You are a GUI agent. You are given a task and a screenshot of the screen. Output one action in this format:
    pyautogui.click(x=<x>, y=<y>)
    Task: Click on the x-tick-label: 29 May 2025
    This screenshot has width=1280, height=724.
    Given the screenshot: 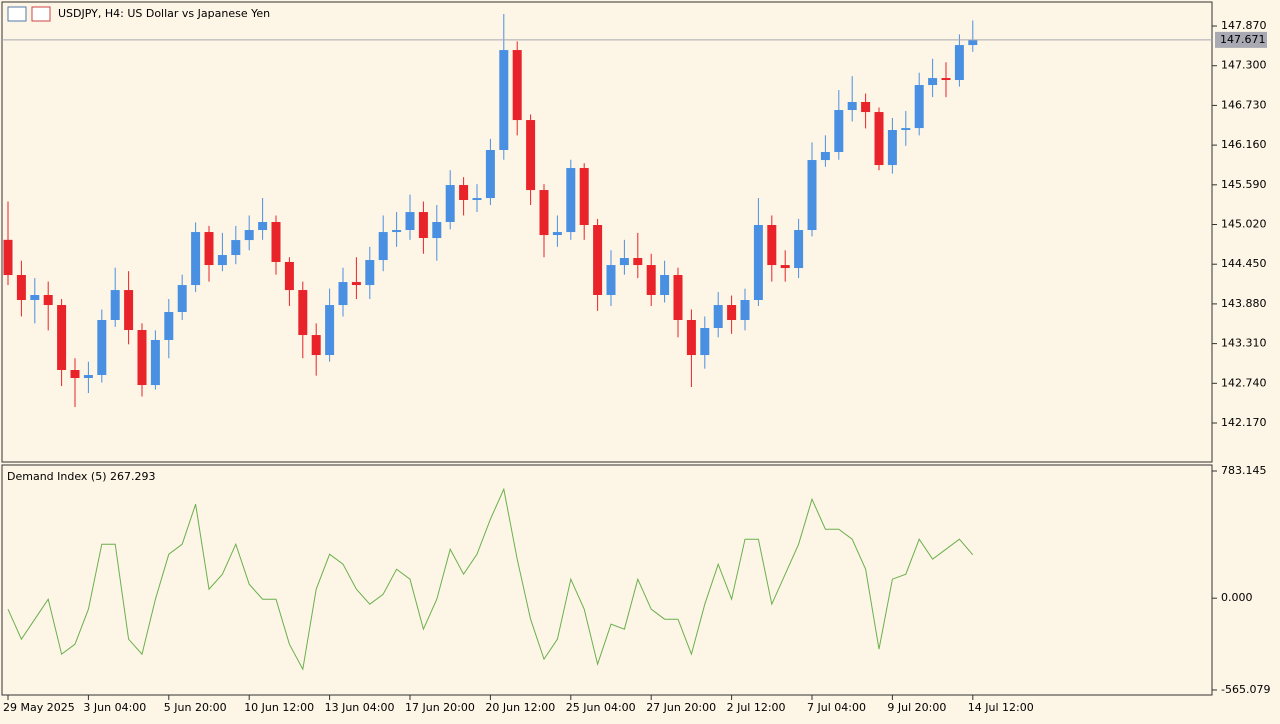 What is the action you would take?
    pyautogui.click(x=39, y=707)
    